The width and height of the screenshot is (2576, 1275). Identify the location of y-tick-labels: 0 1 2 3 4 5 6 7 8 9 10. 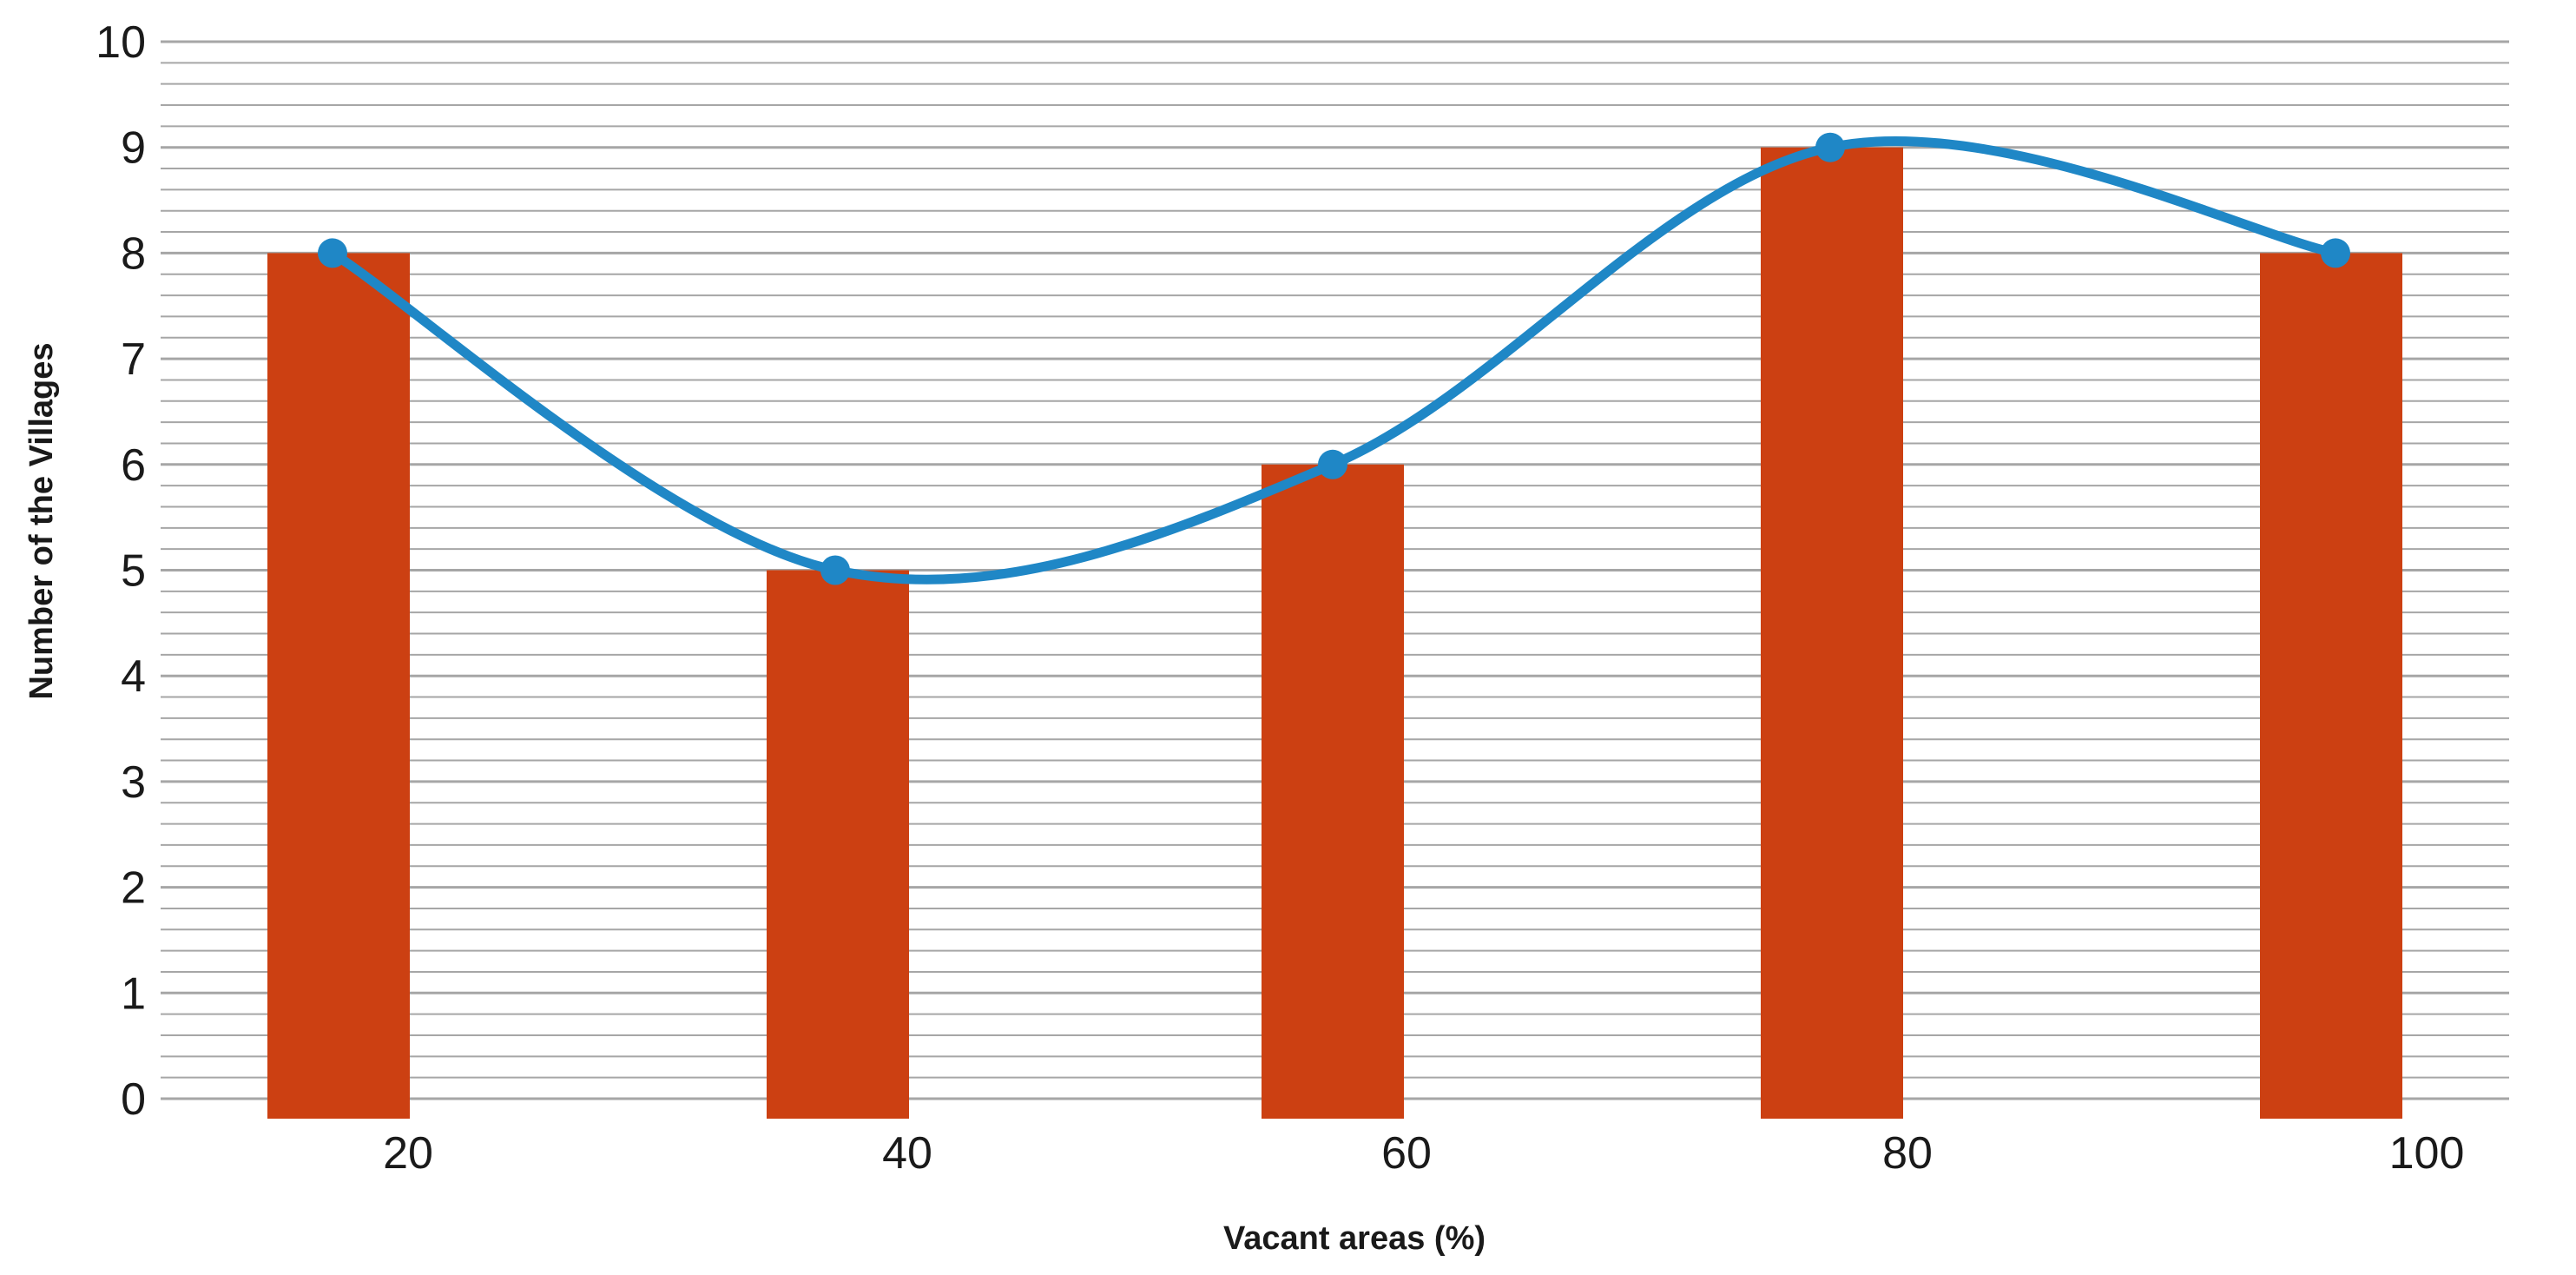
(121, 571).